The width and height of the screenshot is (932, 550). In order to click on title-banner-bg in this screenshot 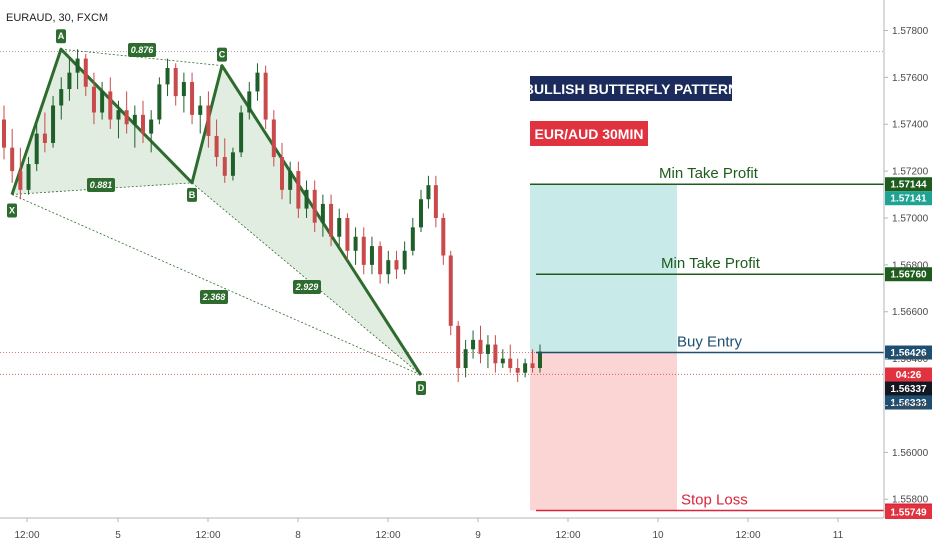, I will do `click(631, 88)`.